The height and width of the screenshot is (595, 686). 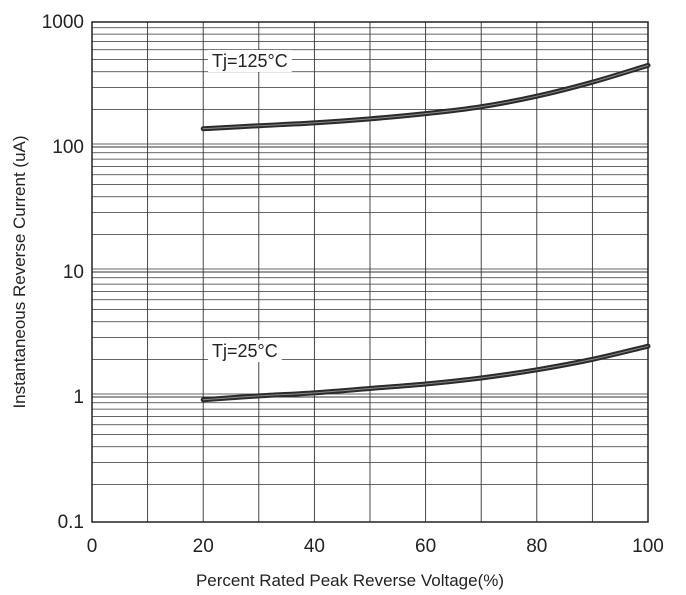 I want to click on series-labels: Tj=125°C Tj=25°C, so click(x=250, y=206).